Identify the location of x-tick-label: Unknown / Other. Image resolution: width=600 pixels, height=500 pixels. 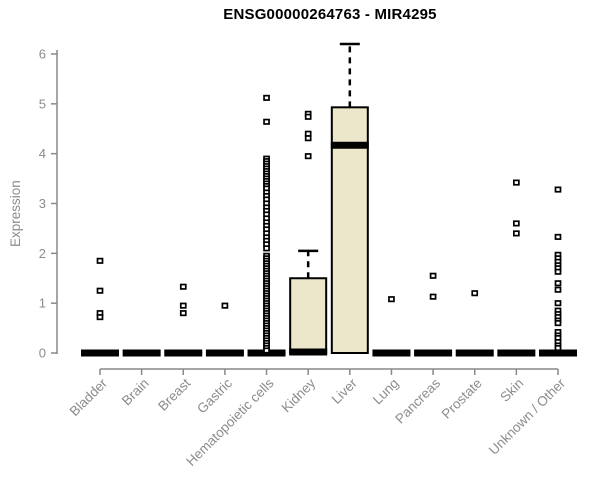
(527, 416).